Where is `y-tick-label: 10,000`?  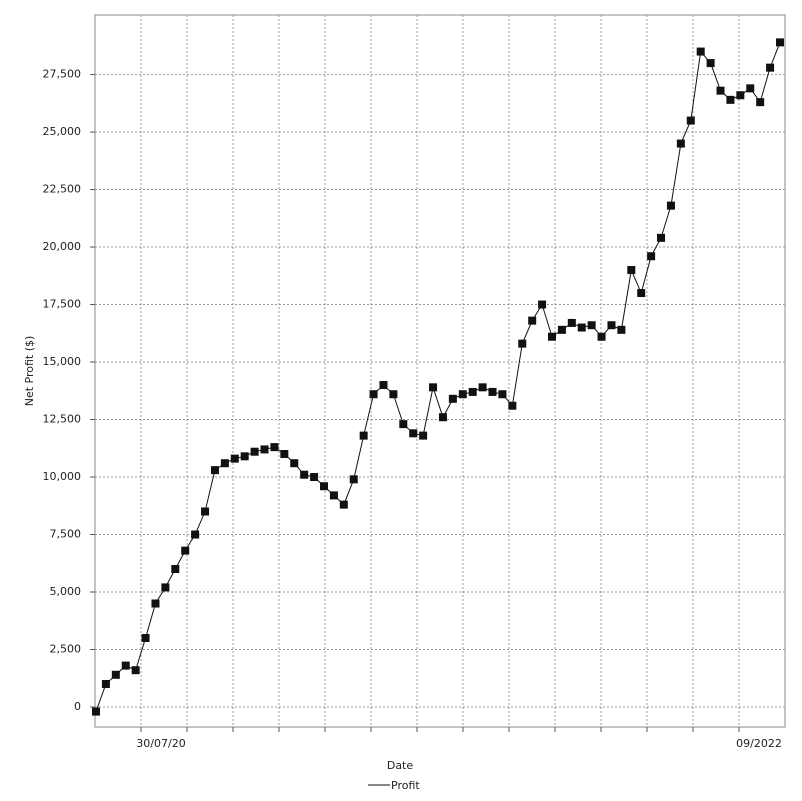
y-tick-label: 10,000 is located at coordinates (62, 476).